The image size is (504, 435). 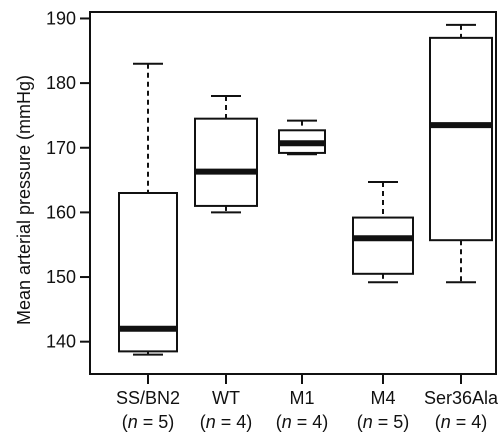 I want to click on y-tick-label: 190, so click(x=61, y=18).